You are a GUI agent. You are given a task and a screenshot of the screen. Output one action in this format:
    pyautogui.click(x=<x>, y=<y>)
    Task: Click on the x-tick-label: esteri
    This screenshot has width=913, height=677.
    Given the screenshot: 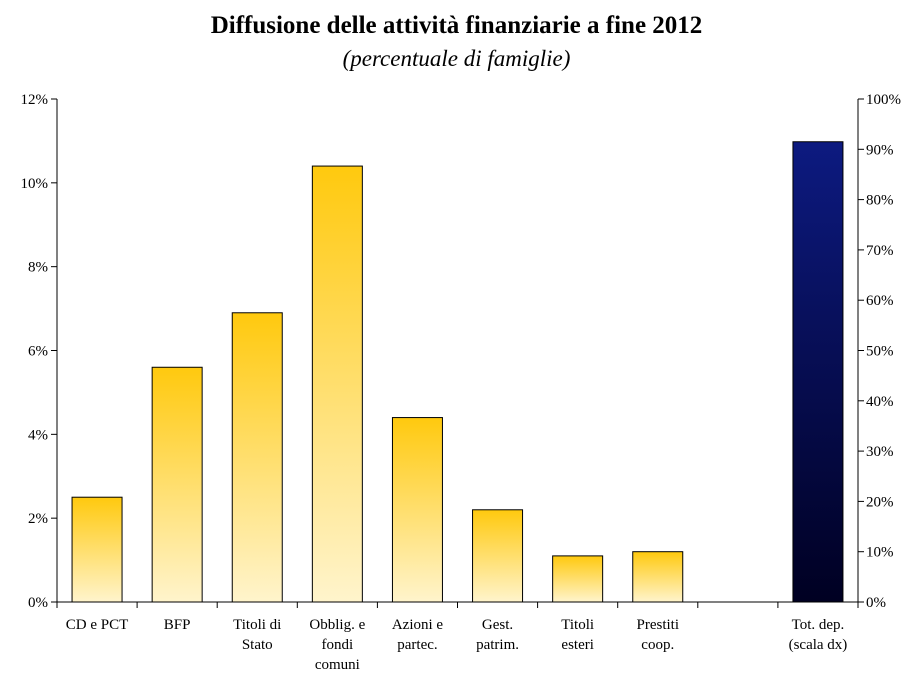 What is the action you would take?
    pyautogui.click(x=577, y=645)
    